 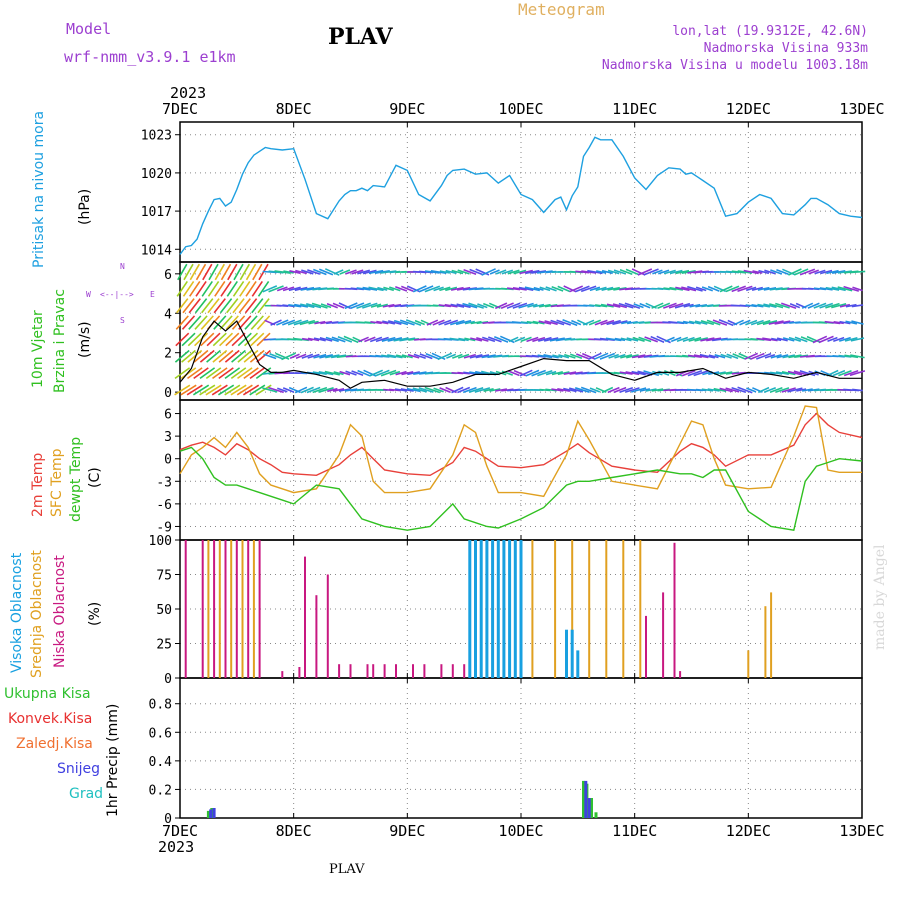 What do you see at coordinates (360, 37) in the screenshot?
I see `station-title: PLAV` at bounding box center [360, 37].